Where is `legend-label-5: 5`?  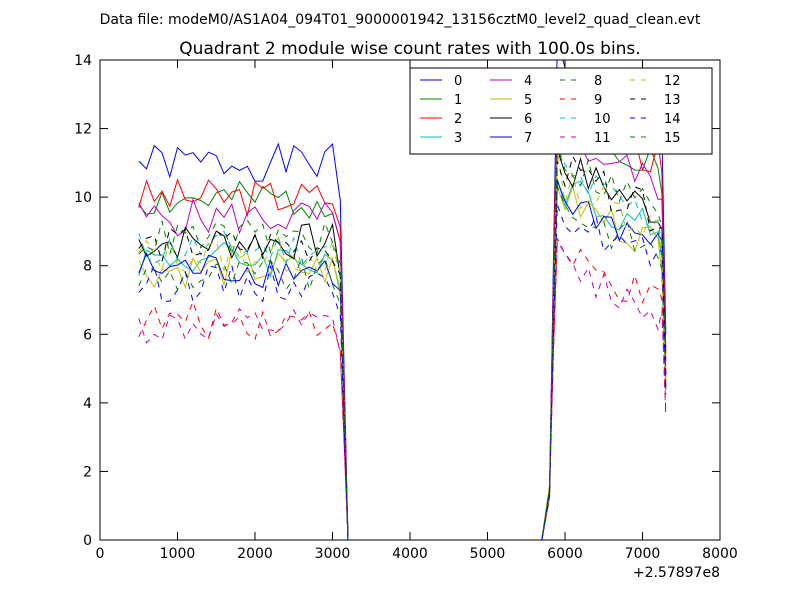
legend-label-5: 5 is located at coordinates (528, 100).